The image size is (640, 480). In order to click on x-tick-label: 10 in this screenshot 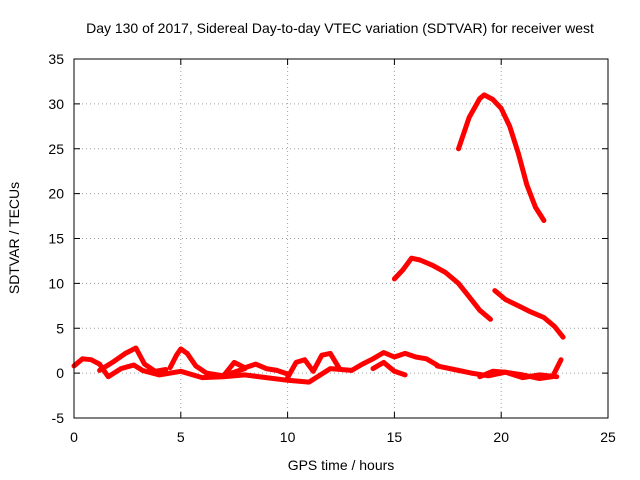, I will do `click(288, 437)`.